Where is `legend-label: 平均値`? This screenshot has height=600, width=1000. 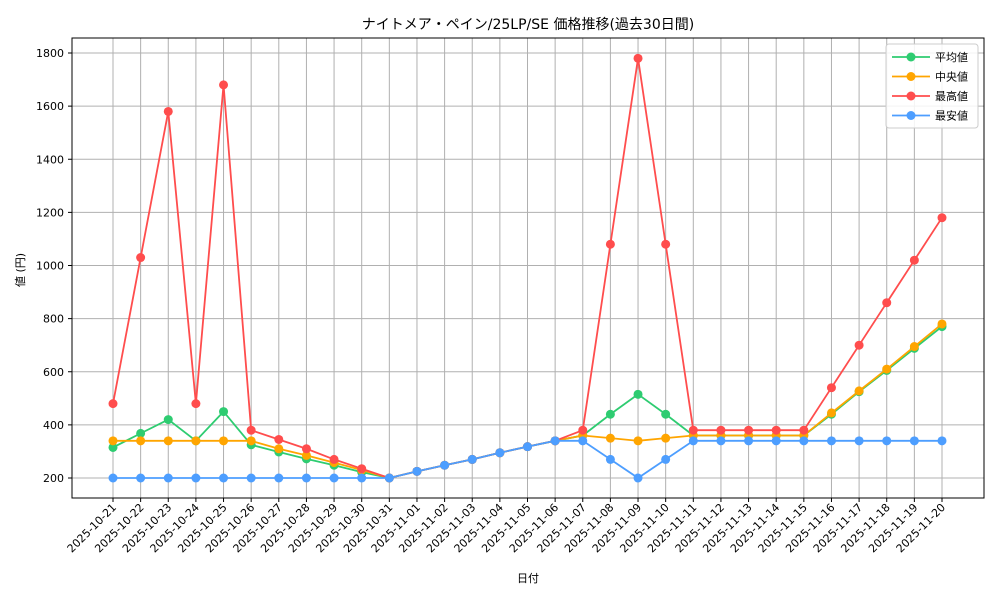
legend-label: 平均値 is located at coordinates (951, 57).